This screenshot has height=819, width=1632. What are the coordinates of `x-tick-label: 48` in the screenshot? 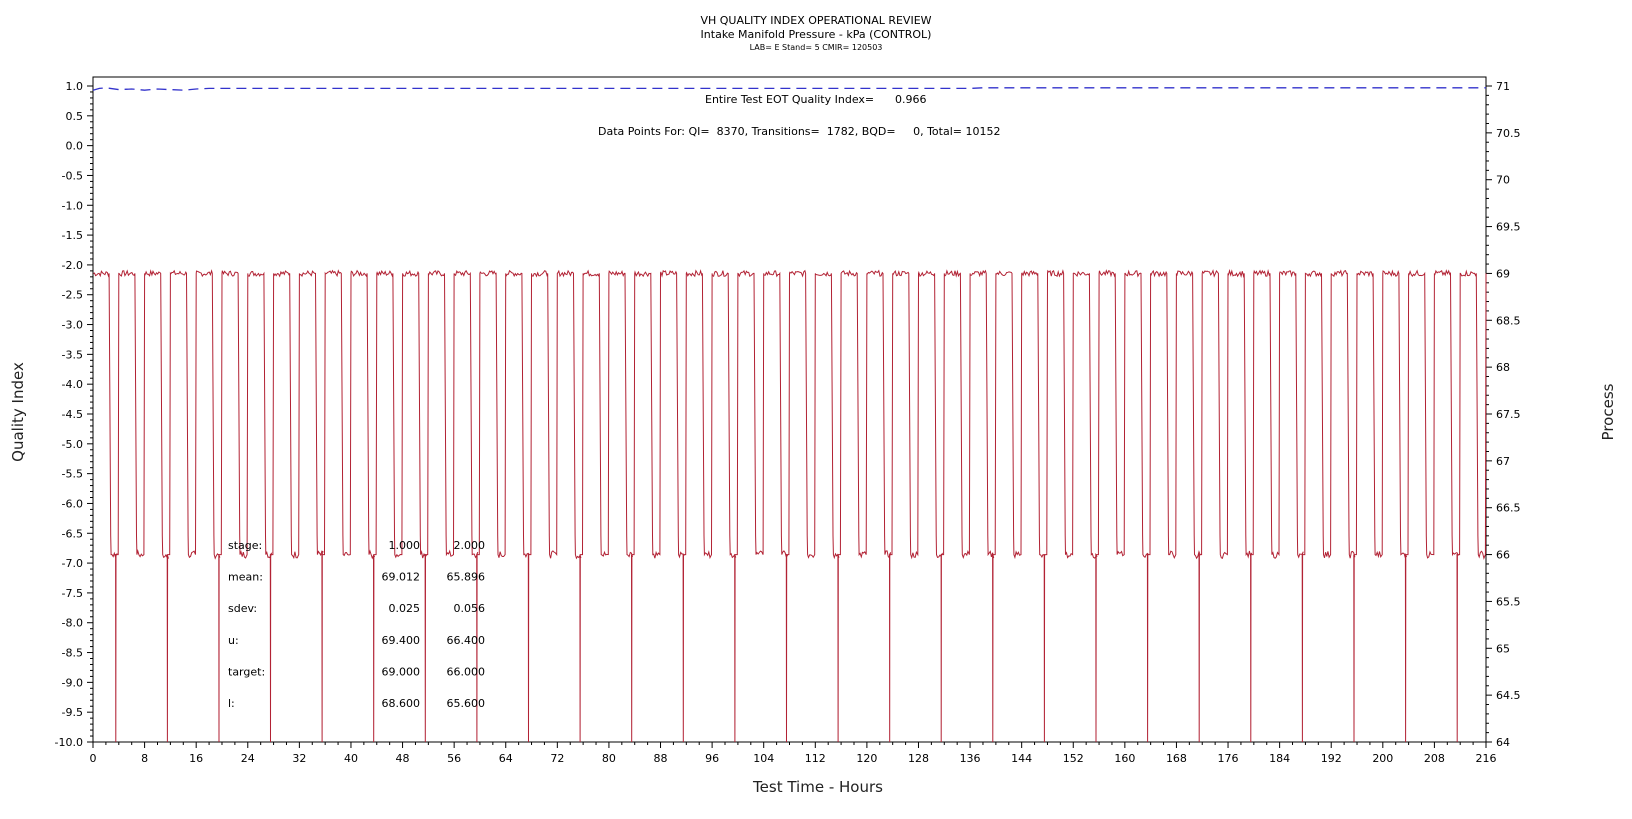 It's located at (403, 758).